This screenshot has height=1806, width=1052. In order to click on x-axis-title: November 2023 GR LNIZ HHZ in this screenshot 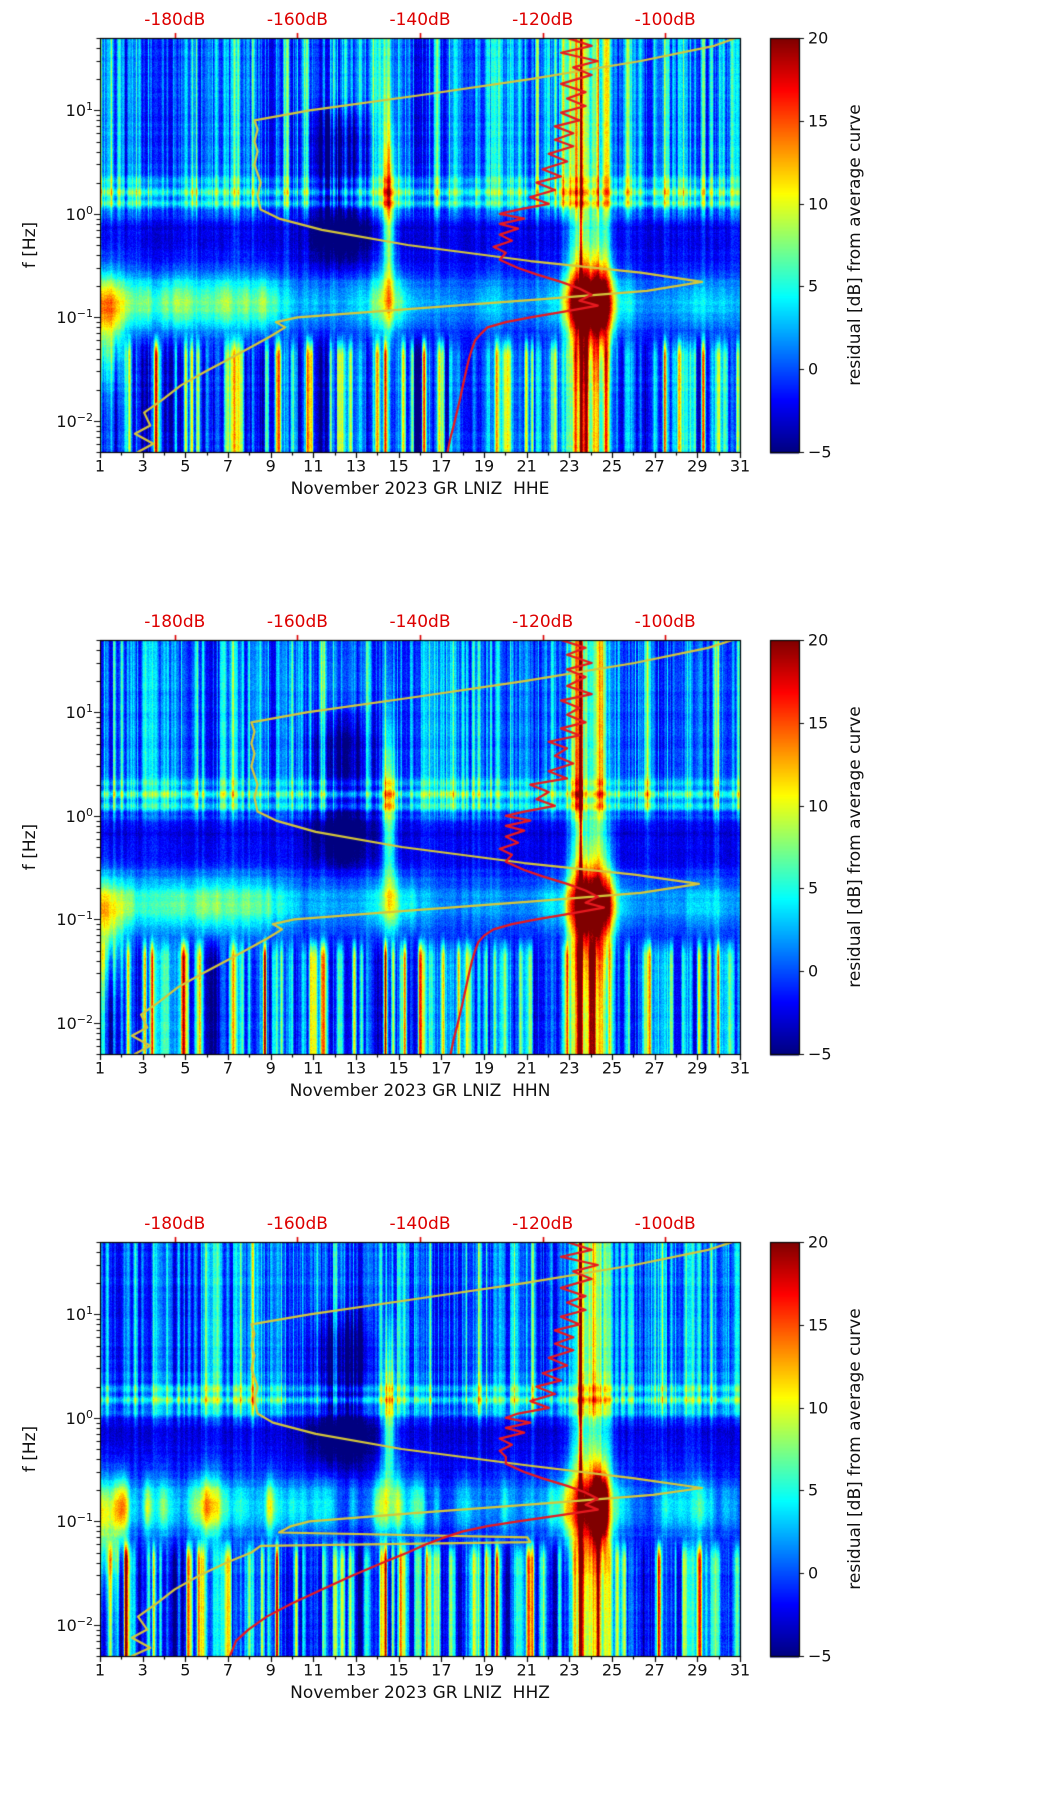, I will do `click(420, 1693)`.